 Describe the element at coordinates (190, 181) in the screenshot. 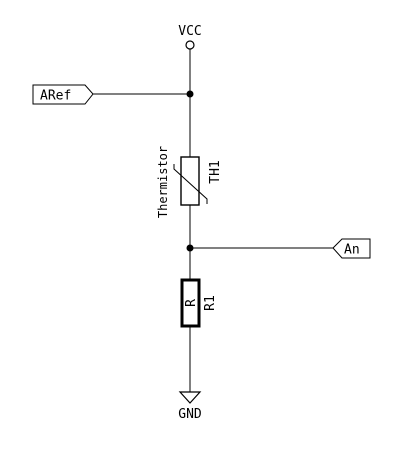

I see `thermistor-body` at that location.